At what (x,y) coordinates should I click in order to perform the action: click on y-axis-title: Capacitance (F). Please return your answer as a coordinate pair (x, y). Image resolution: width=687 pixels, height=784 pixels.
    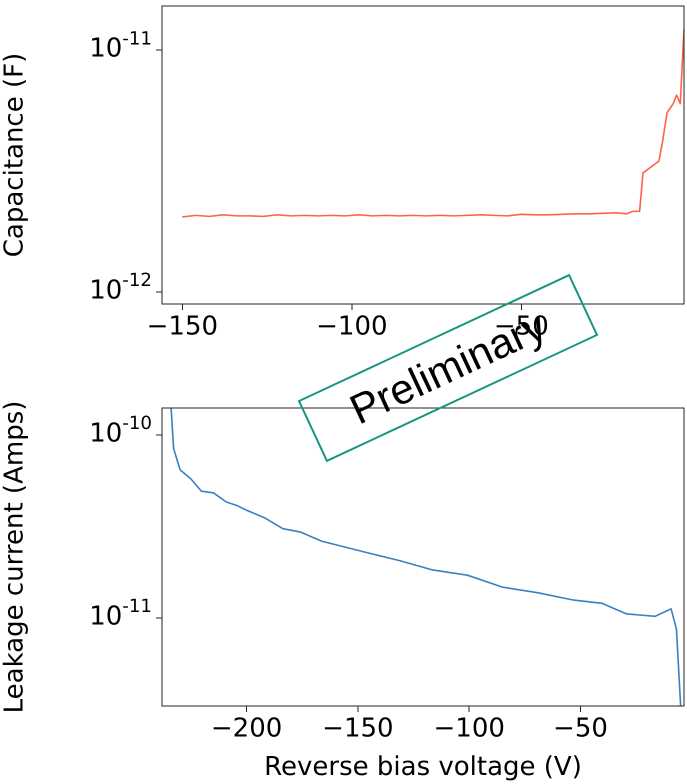
    Looking at the image, I should click on (15, 155).